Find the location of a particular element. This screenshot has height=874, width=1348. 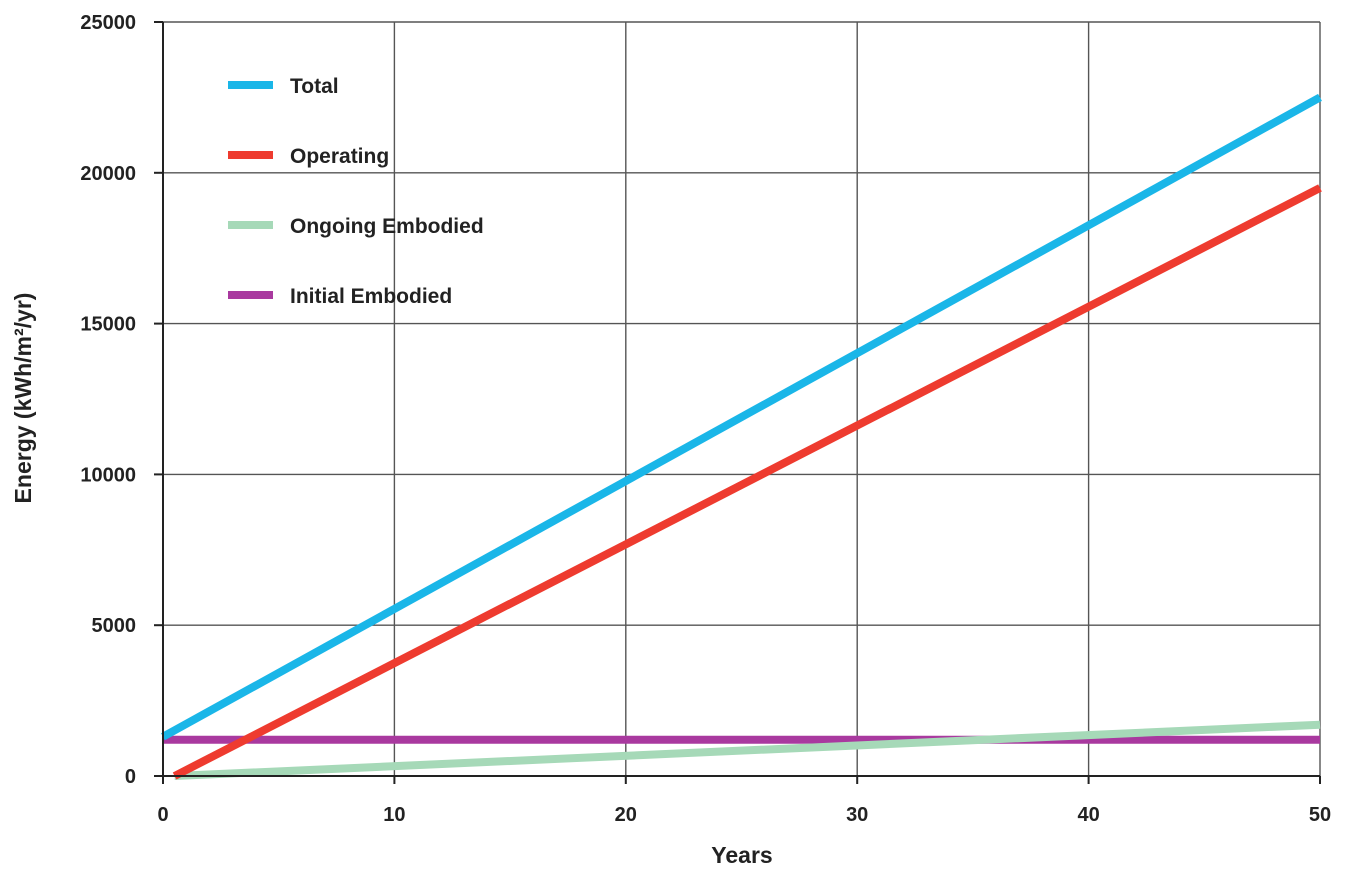

y-tick-label: 0 is located at coordinates (130, 777).